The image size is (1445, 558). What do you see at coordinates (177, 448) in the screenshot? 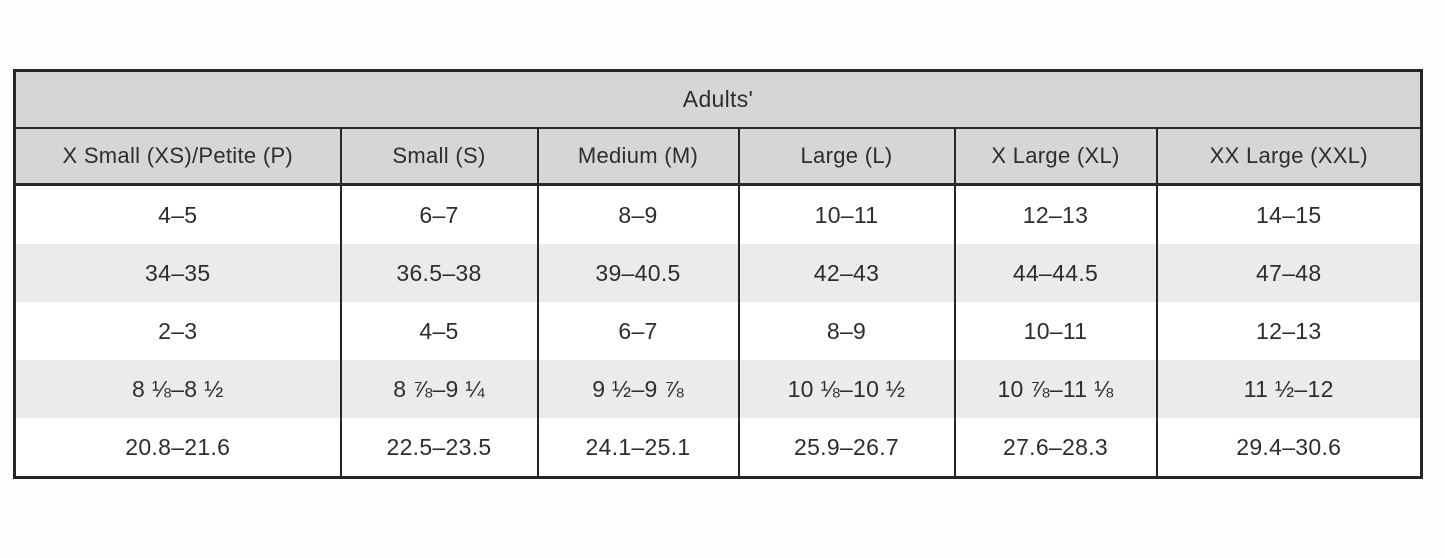
I see `table-cell: 20.8–21.6` at bounding box center [177, 448].